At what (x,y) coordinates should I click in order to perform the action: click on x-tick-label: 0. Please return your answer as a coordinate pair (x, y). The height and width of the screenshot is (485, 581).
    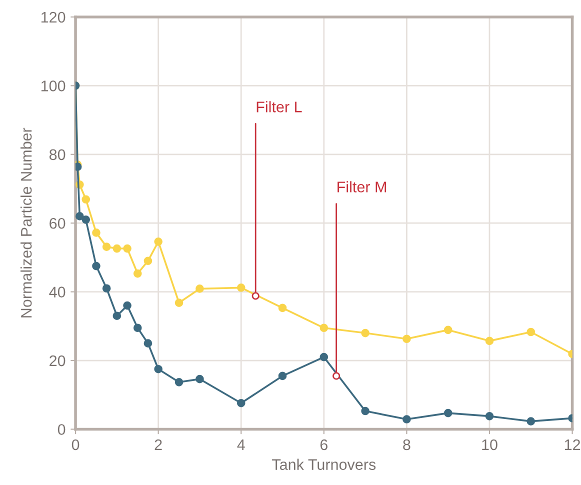
    Looking at the image, I should click on (76, 444).